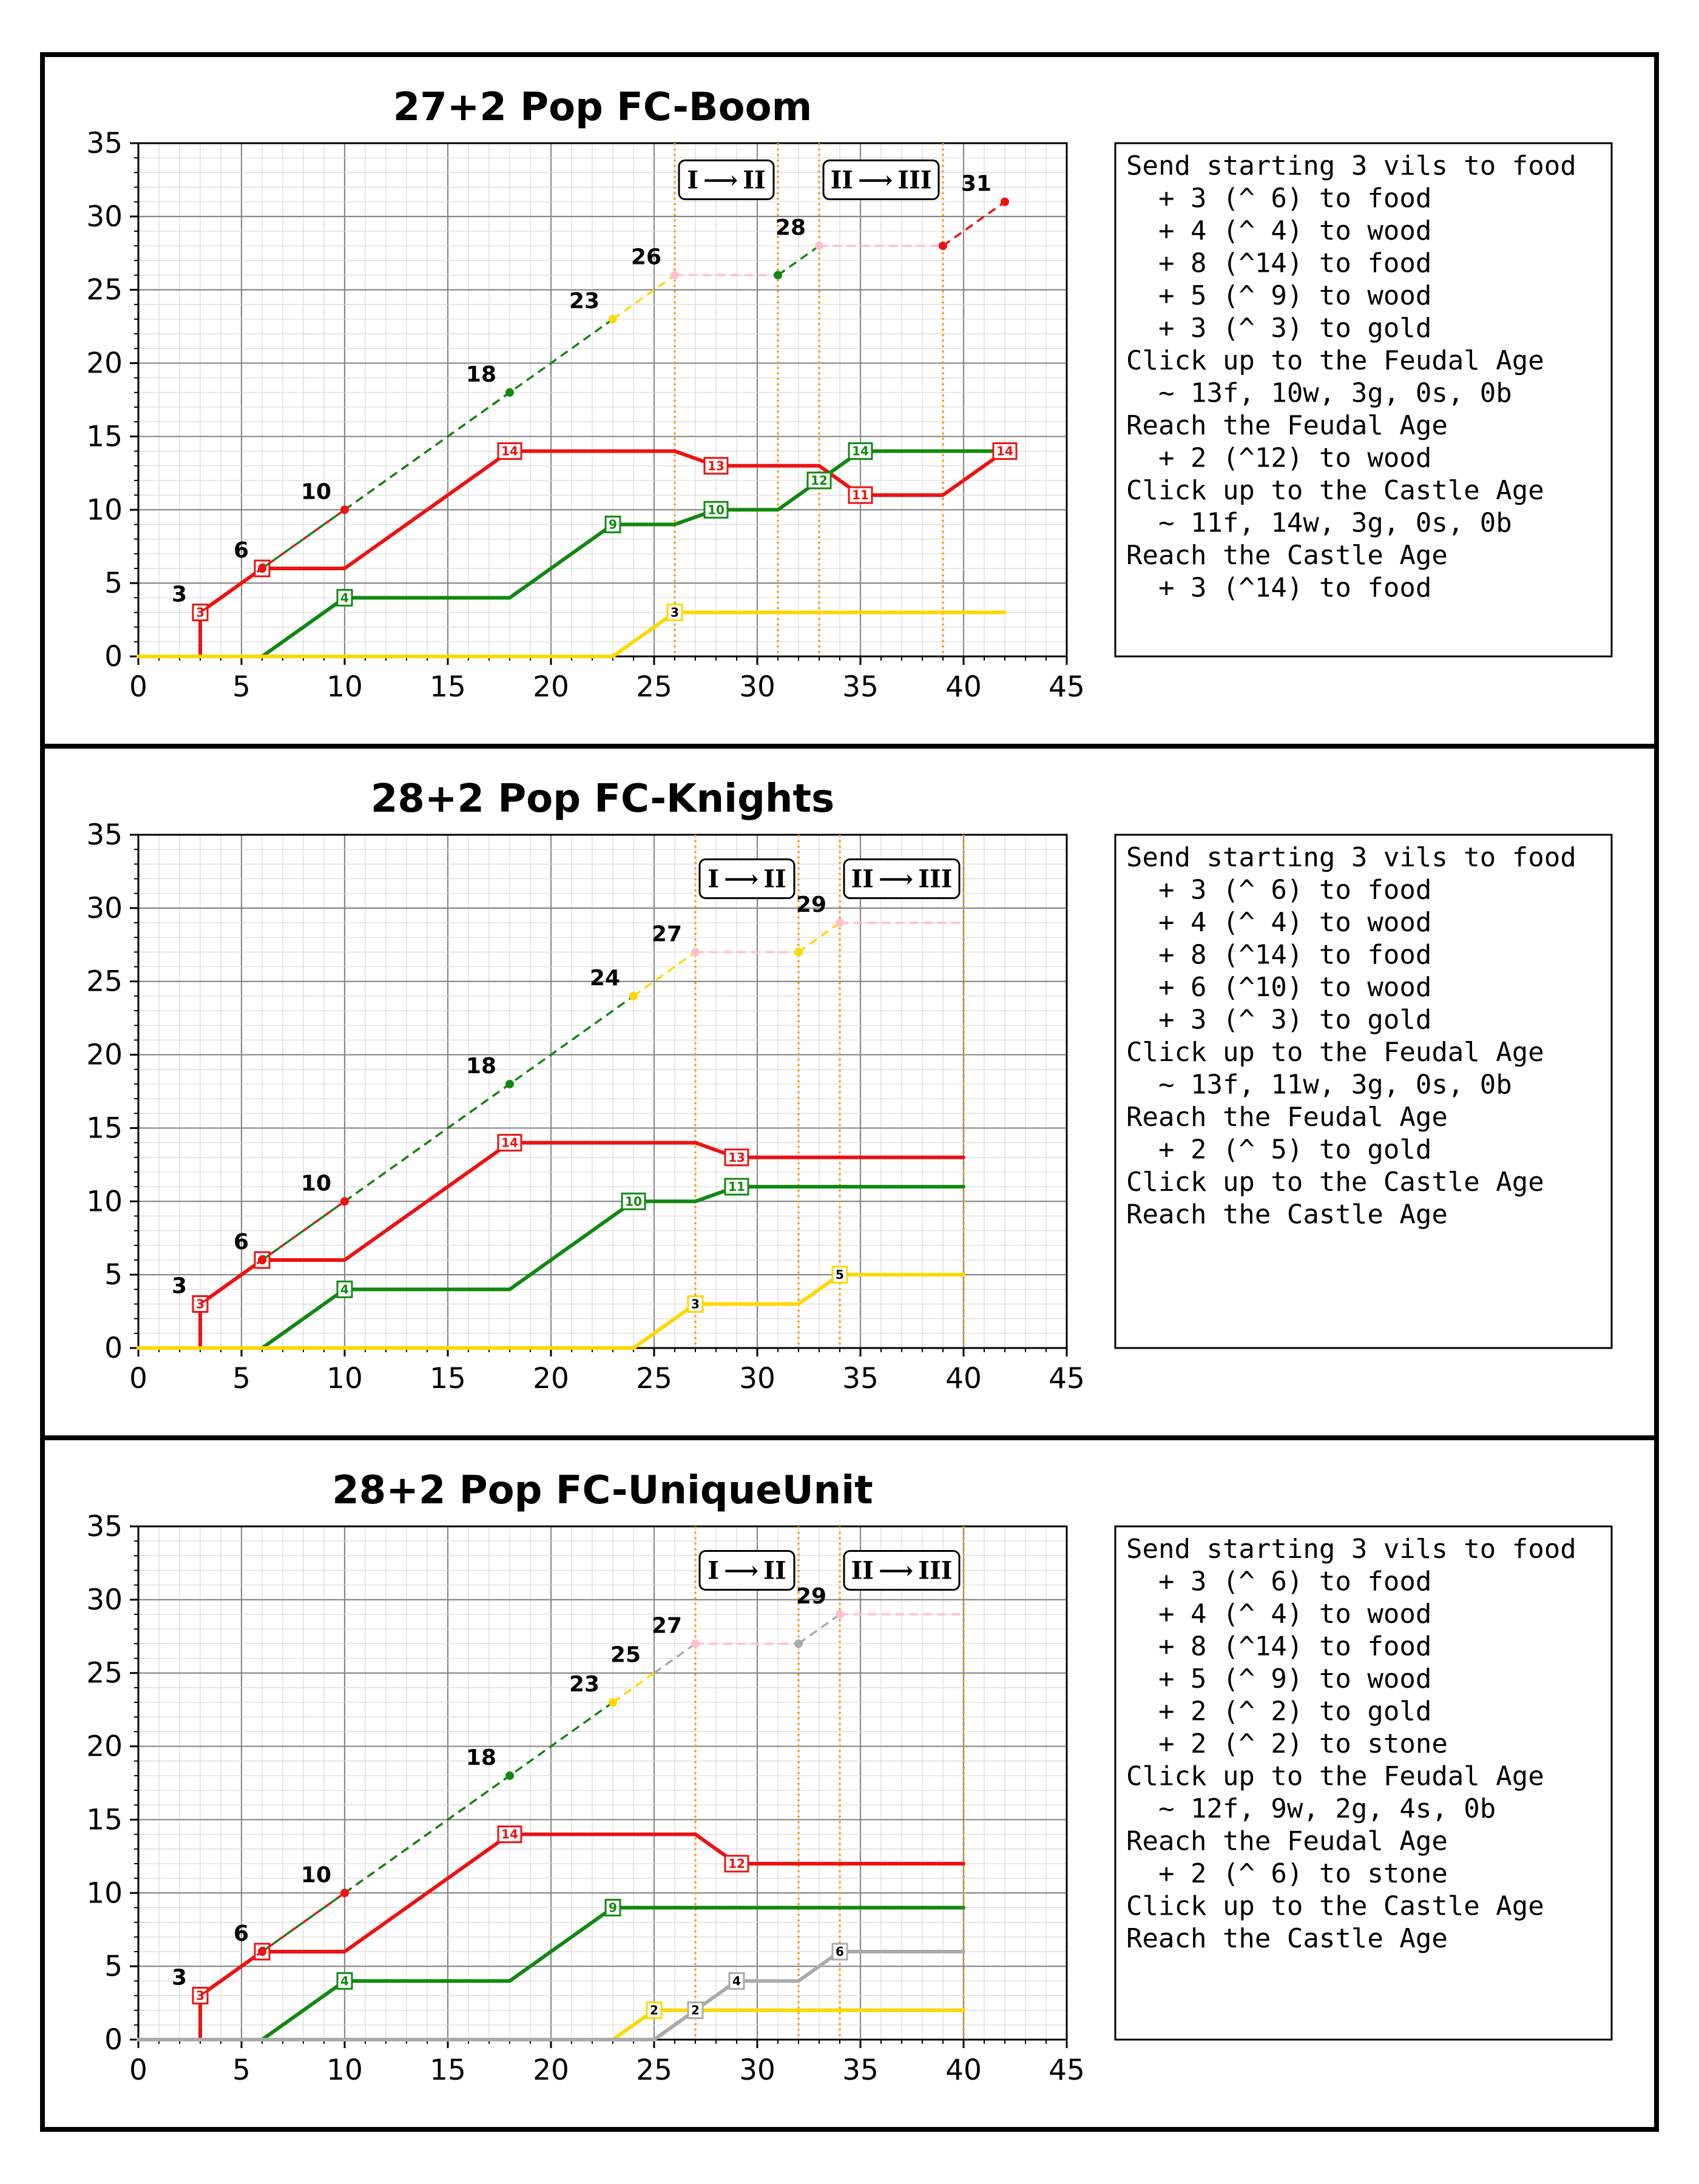  Describe the element at coordinates (448, 687) in the screenshot. I see `x-tick-label: 15` at that location.